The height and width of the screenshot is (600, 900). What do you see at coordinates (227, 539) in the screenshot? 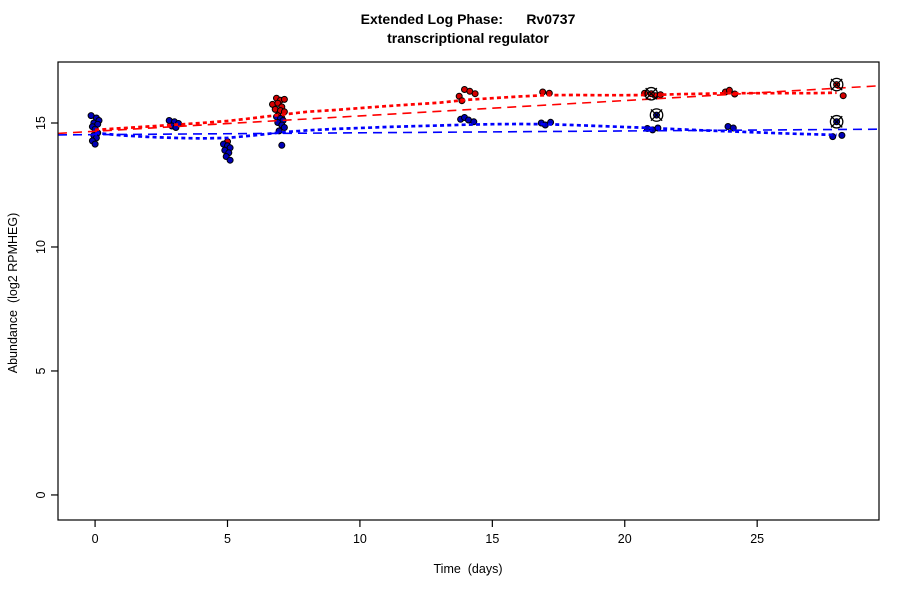
I see `x-axis-tick-label: 5` at bounding box center [227, 539].